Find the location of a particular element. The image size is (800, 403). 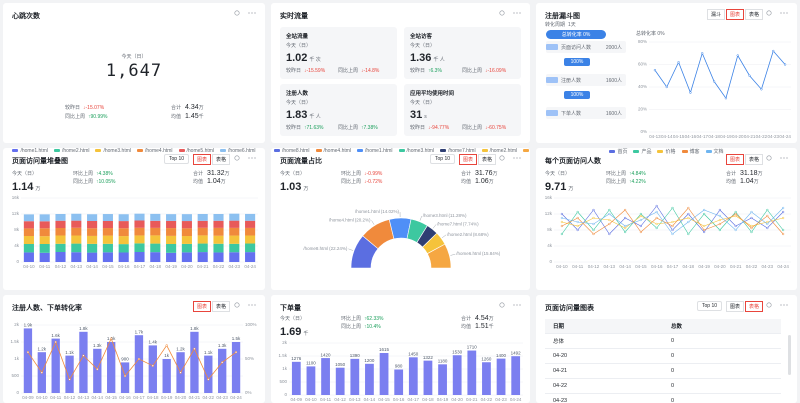

compare-value: ↓-0.99% is located at coordinates (373, 174).